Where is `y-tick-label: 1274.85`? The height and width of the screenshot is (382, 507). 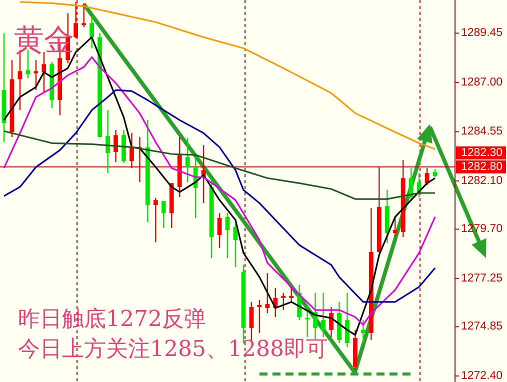 y-tick-label: 1274.85 is located at coordinates (482, 326).